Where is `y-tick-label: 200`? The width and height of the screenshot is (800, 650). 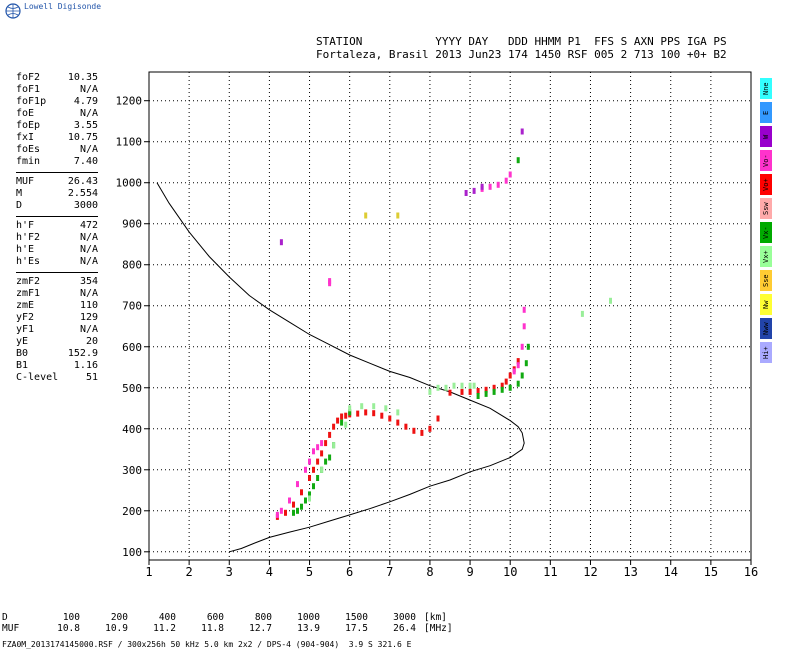
y-tick-label: 200 is located at coordinates (132, 511).